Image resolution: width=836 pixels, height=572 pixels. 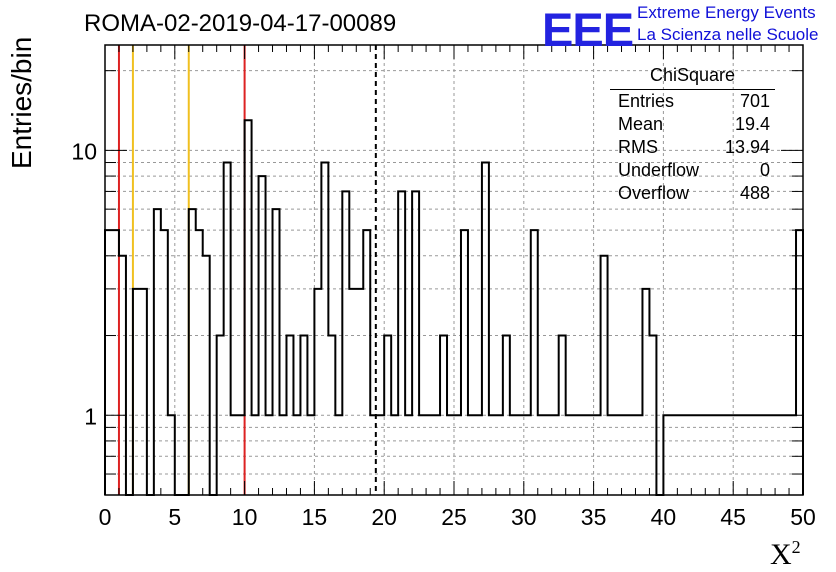 I want to click on stats-value: 701, so click(x=754, y=101).